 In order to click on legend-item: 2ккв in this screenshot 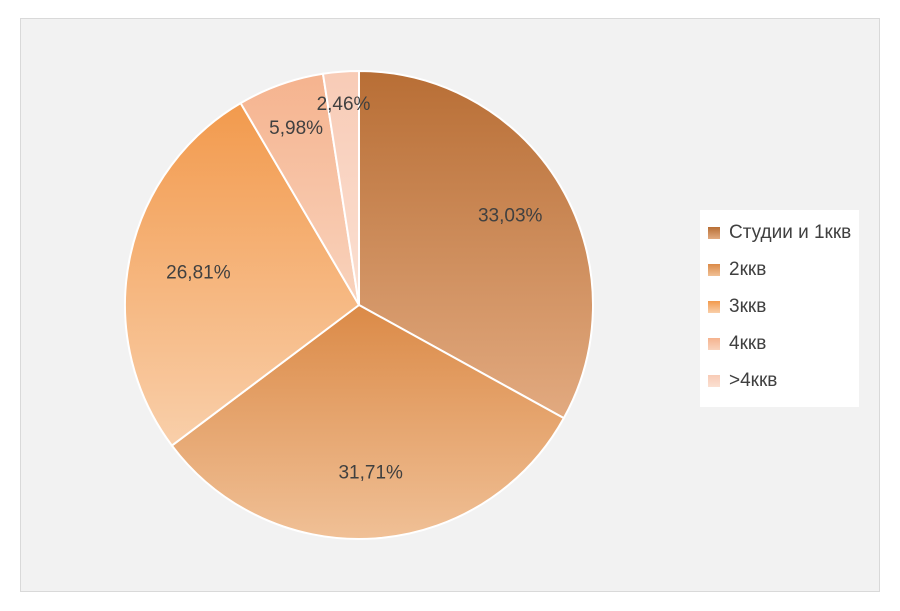, I will do `click(779, 269)`.